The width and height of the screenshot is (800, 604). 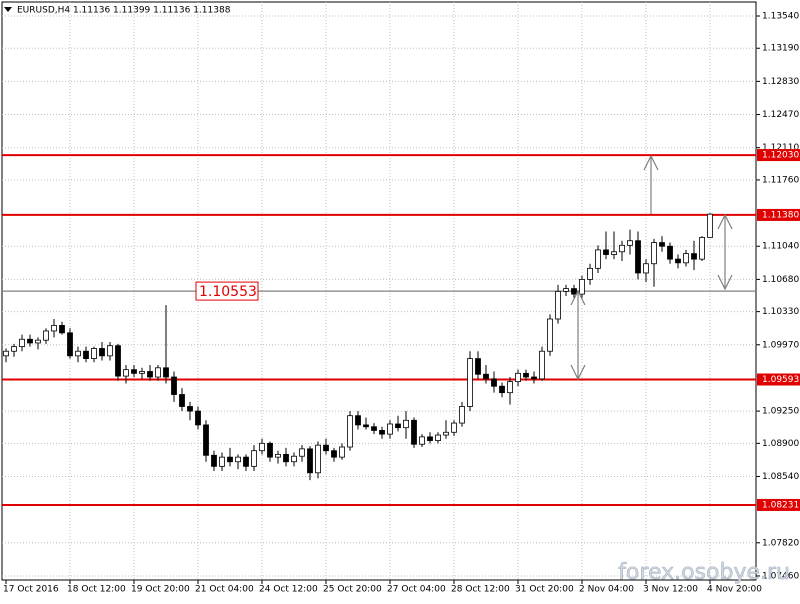 What do you see at coordinates (780, 49) in the screenshot?
I see `y-tick-label: 1.13190` at bounding box center [780, 49].